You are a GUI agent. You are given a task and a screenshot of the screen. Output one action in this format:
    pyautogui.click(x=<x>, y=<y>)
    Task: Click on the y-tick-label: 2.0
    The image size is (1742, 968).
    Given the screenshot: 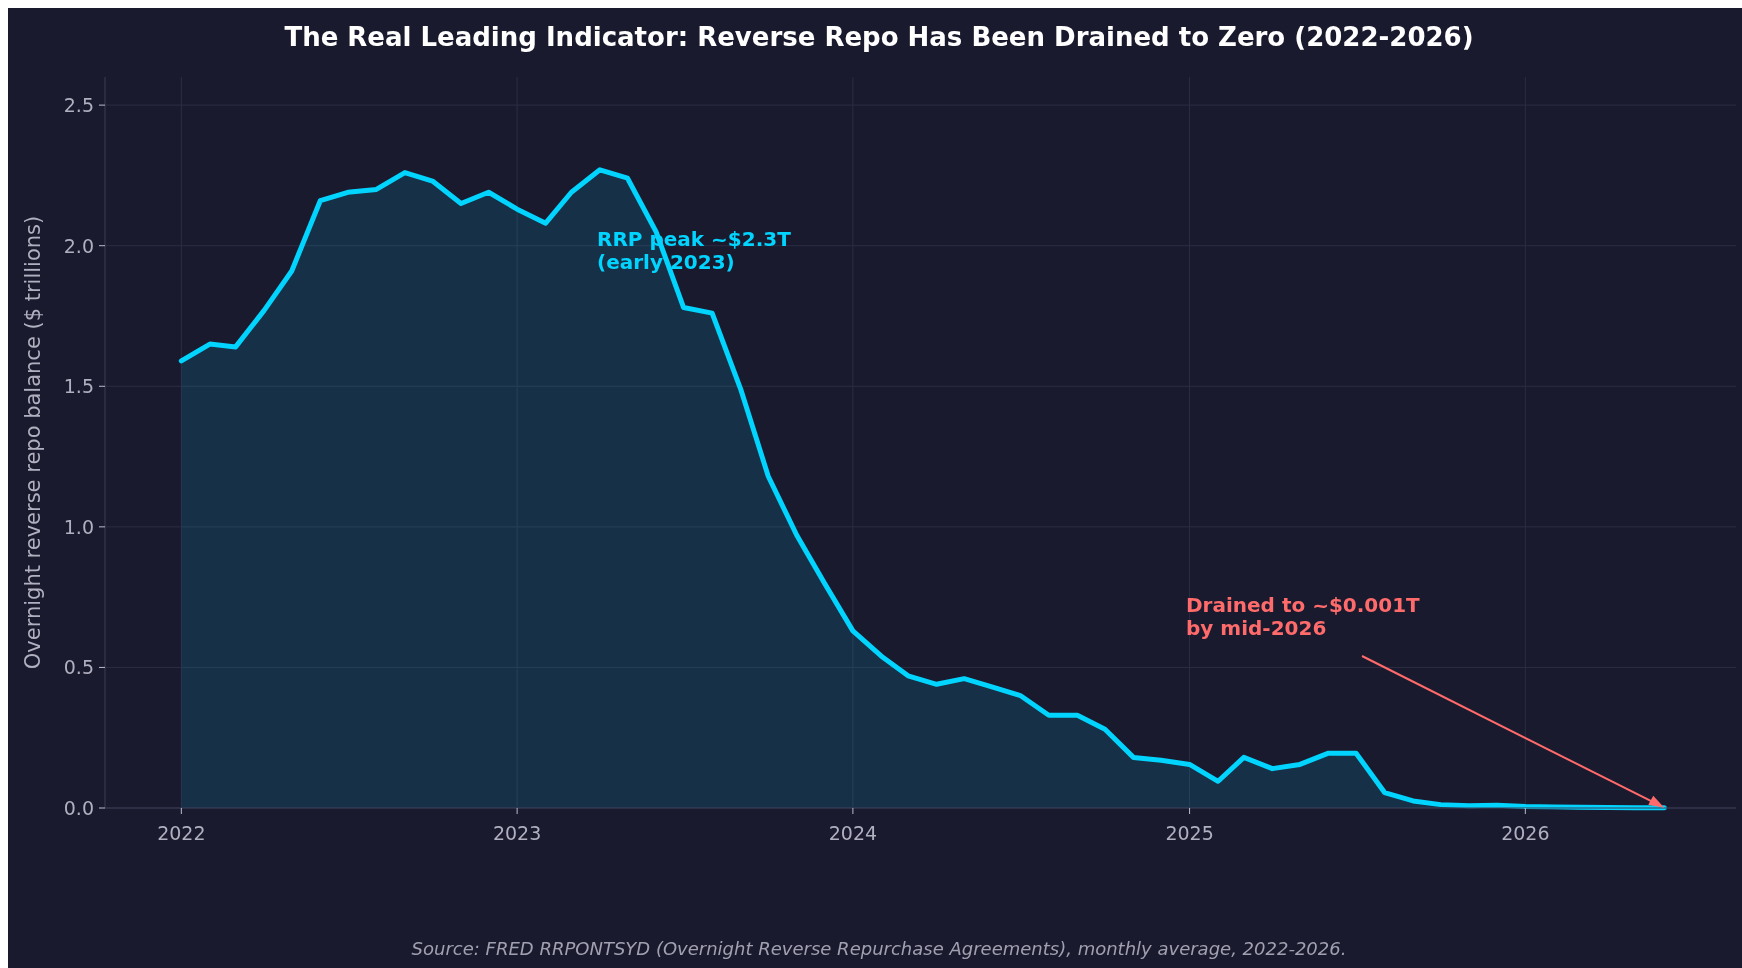 What is the action you would take?
    pyautogui.click(x=78, y=245)
    